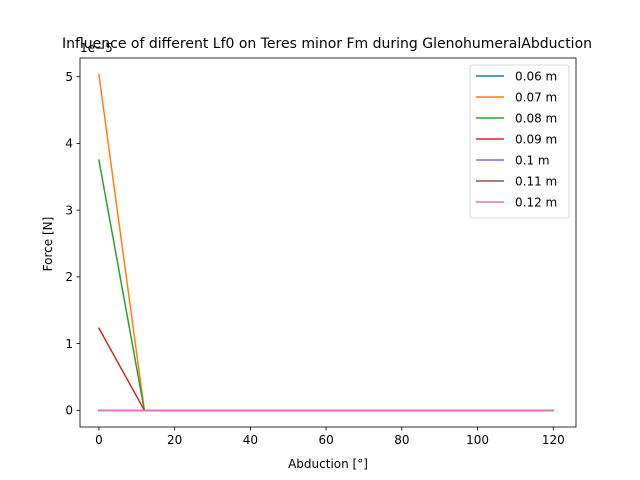 This screenshot has width=640, height=480. What do you see at coordinates (174, 440) in the screenshot?
I see `x-tick-label-1: 20` at bounding box center [174, 440].